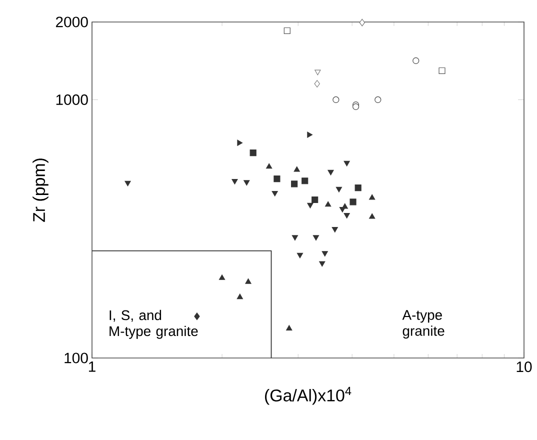 The image size is (537, 440). Describe the element at coordinates (72, 100) in the screenshot. I see `y-tick-label: 1000` at that location.